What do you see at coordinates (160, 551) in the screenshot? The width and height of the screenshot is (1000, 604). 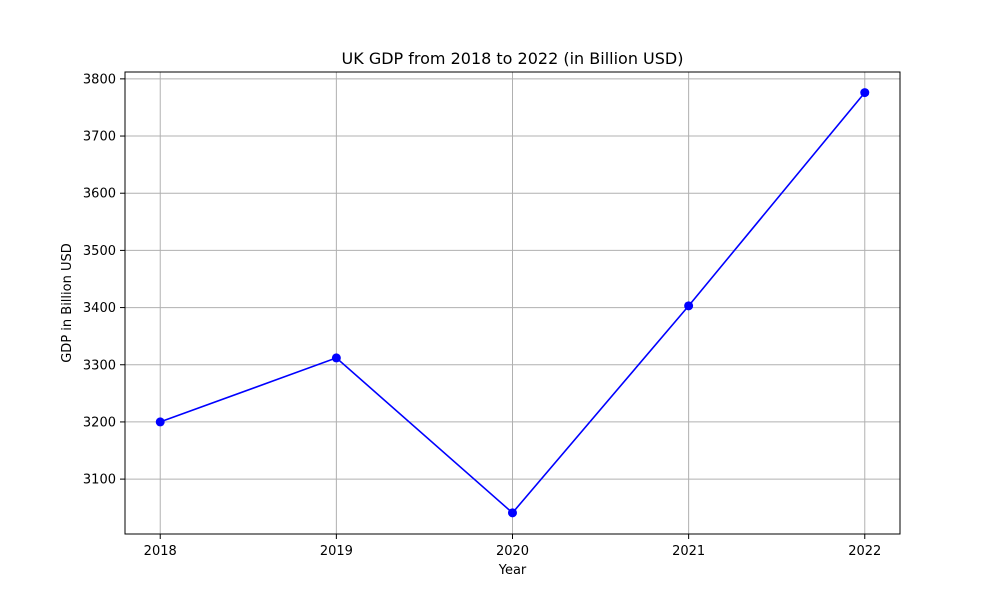 I see `x-tick-label: 2018` at bounding box center [160, 551].